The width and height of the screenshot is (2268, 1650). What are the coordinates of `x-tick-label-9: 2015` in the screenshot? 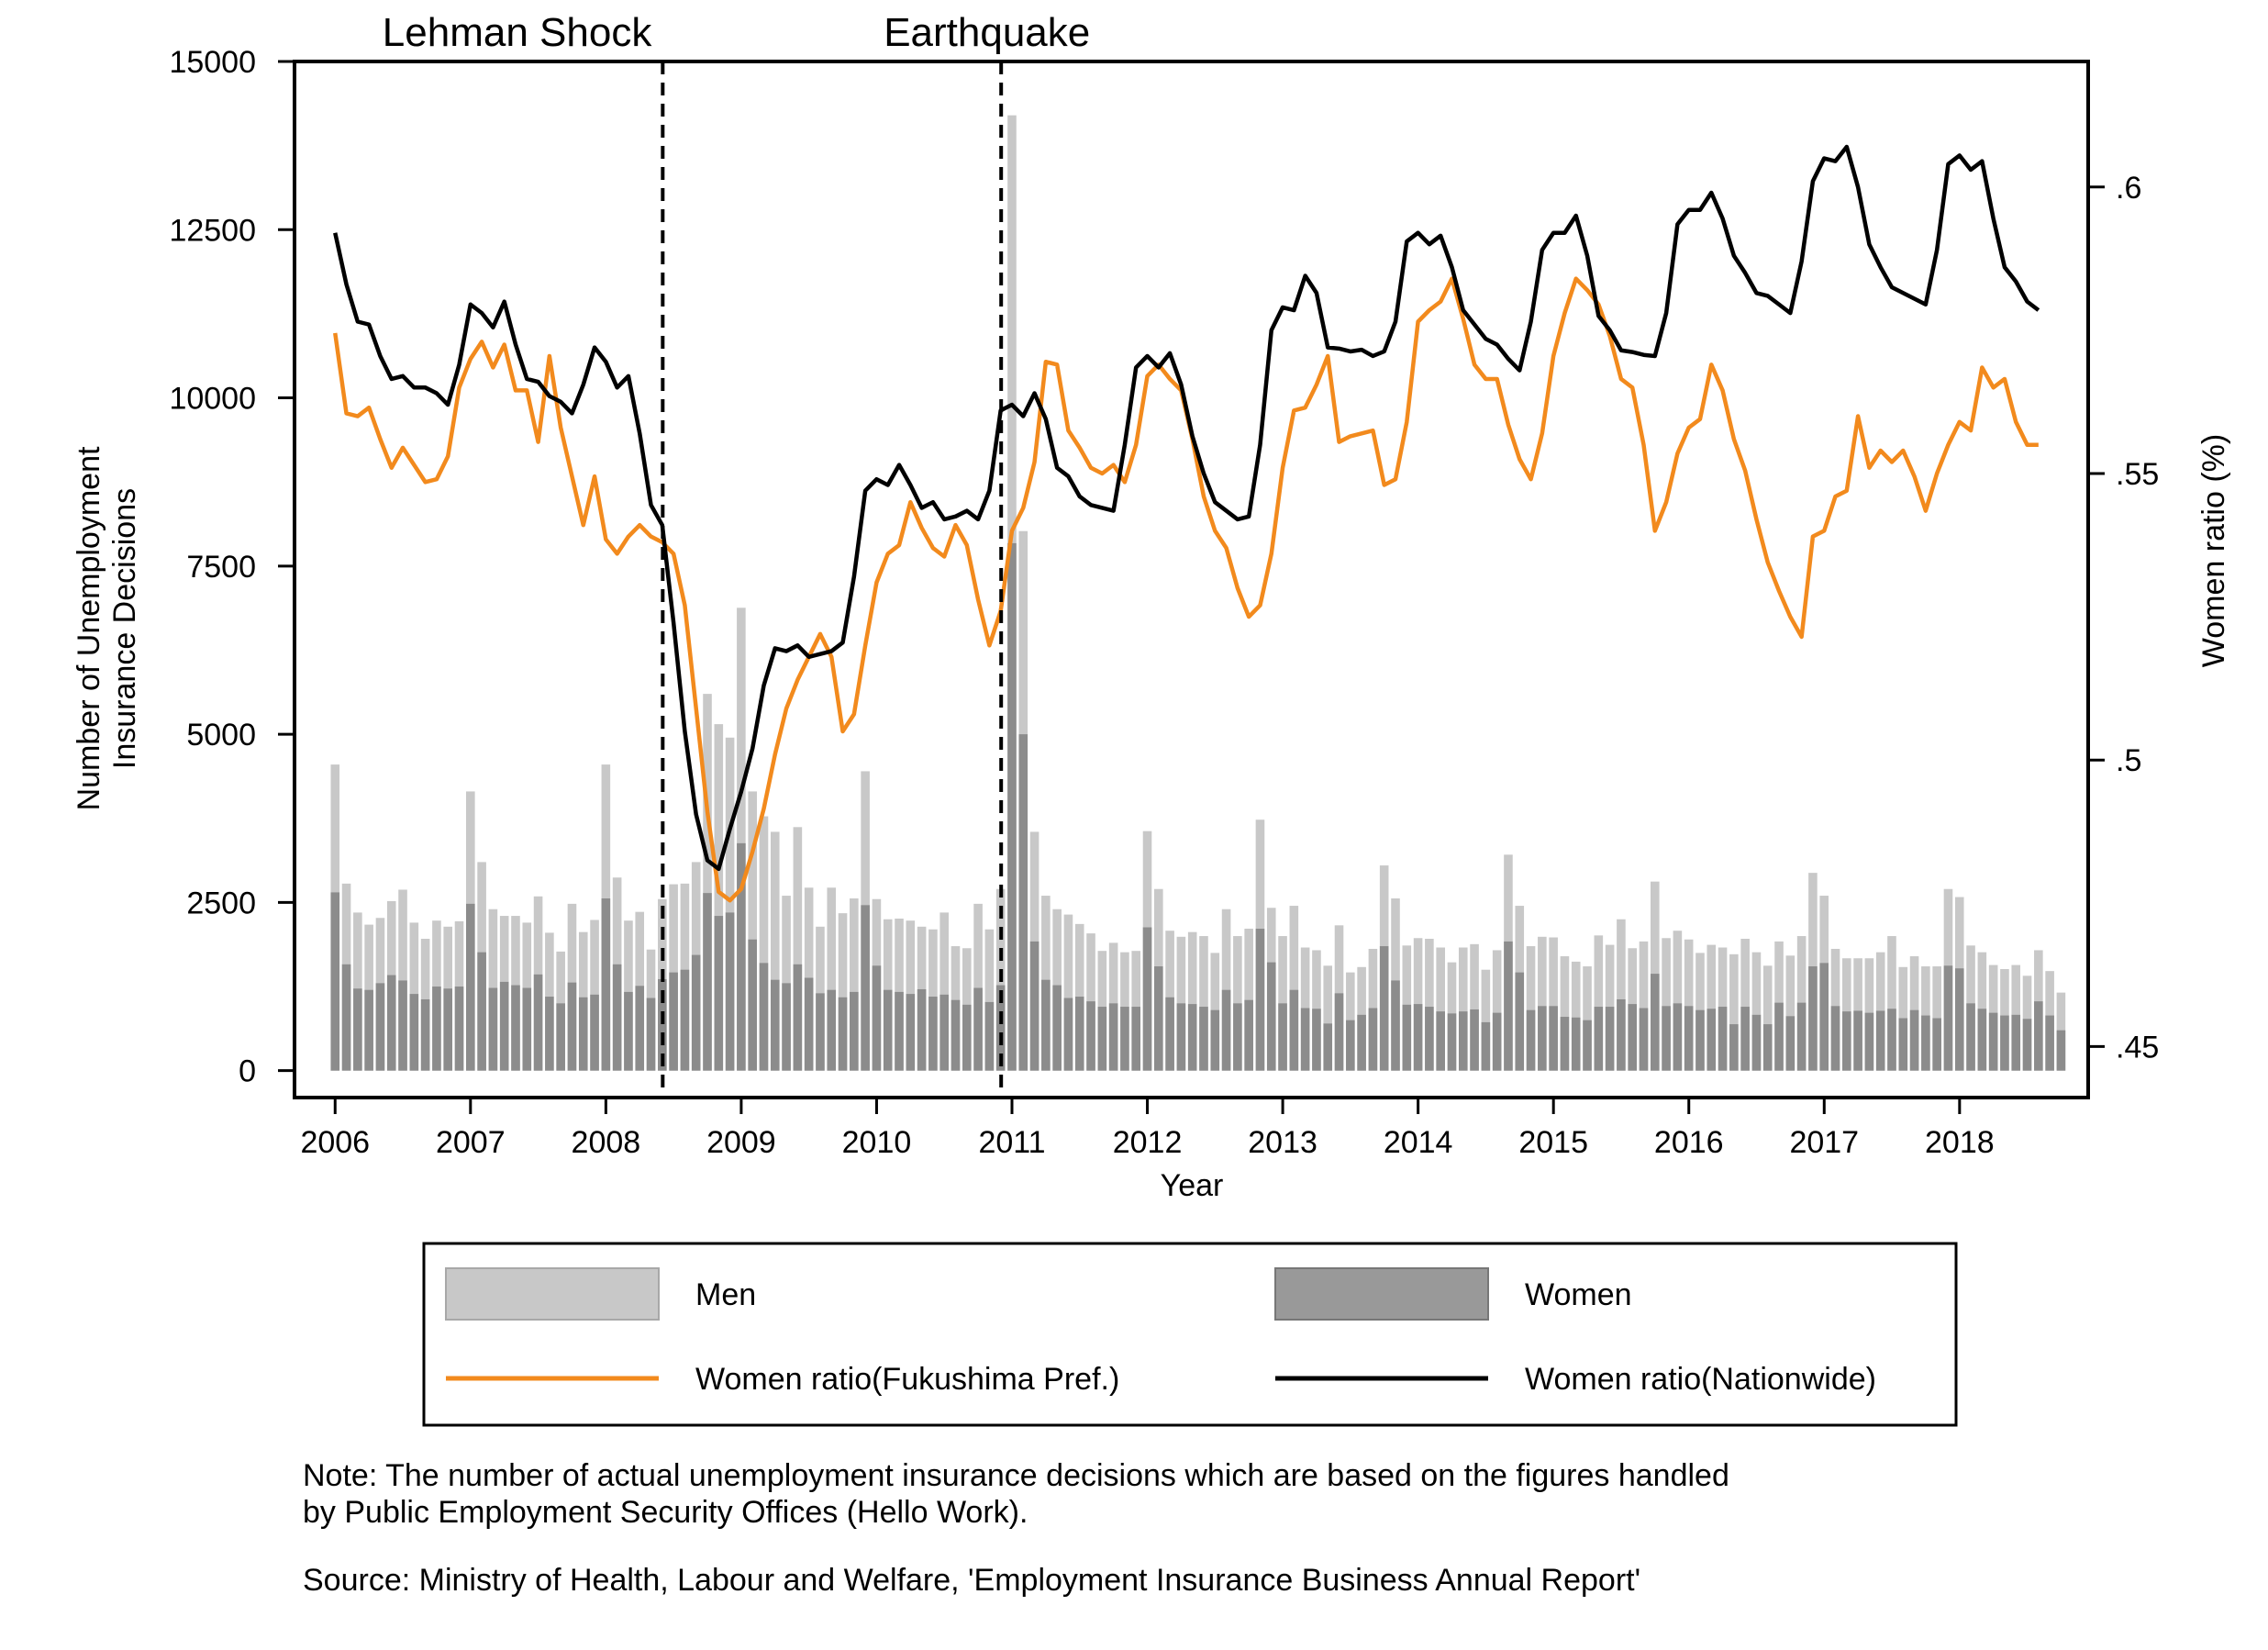 It's located at (1553, 1142).